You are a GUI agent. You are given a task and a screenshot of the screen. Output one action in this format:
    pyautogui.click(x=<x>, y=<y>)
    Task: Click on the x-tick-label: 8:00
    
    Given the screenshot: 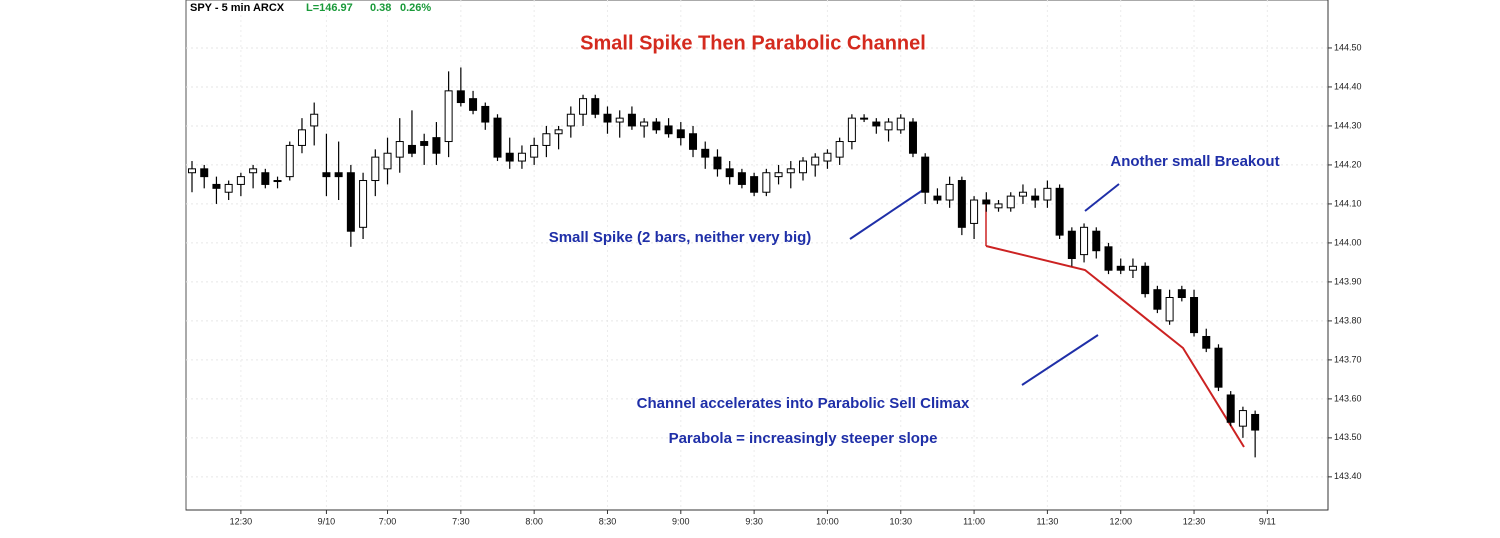 What is the action you would take?
    pyautogui.click(x=534, y=521)
    